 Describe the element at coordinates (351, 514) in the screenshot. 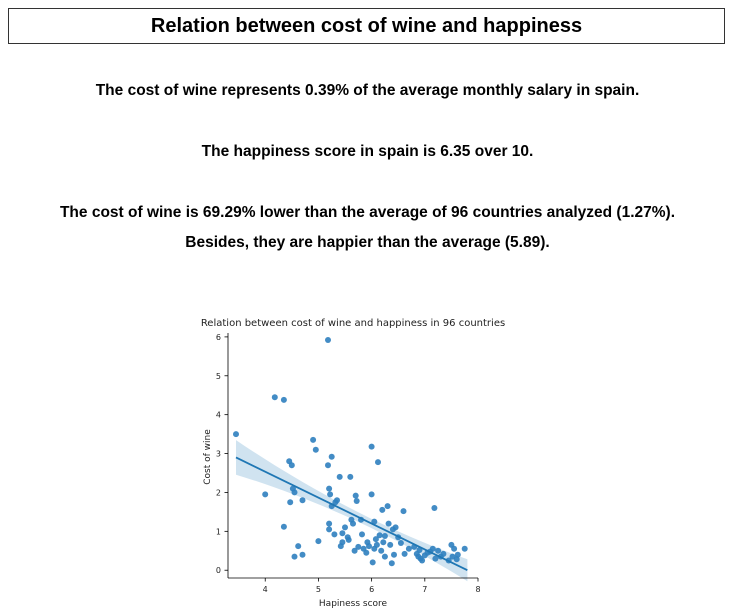

I see `regression-line` at that location.